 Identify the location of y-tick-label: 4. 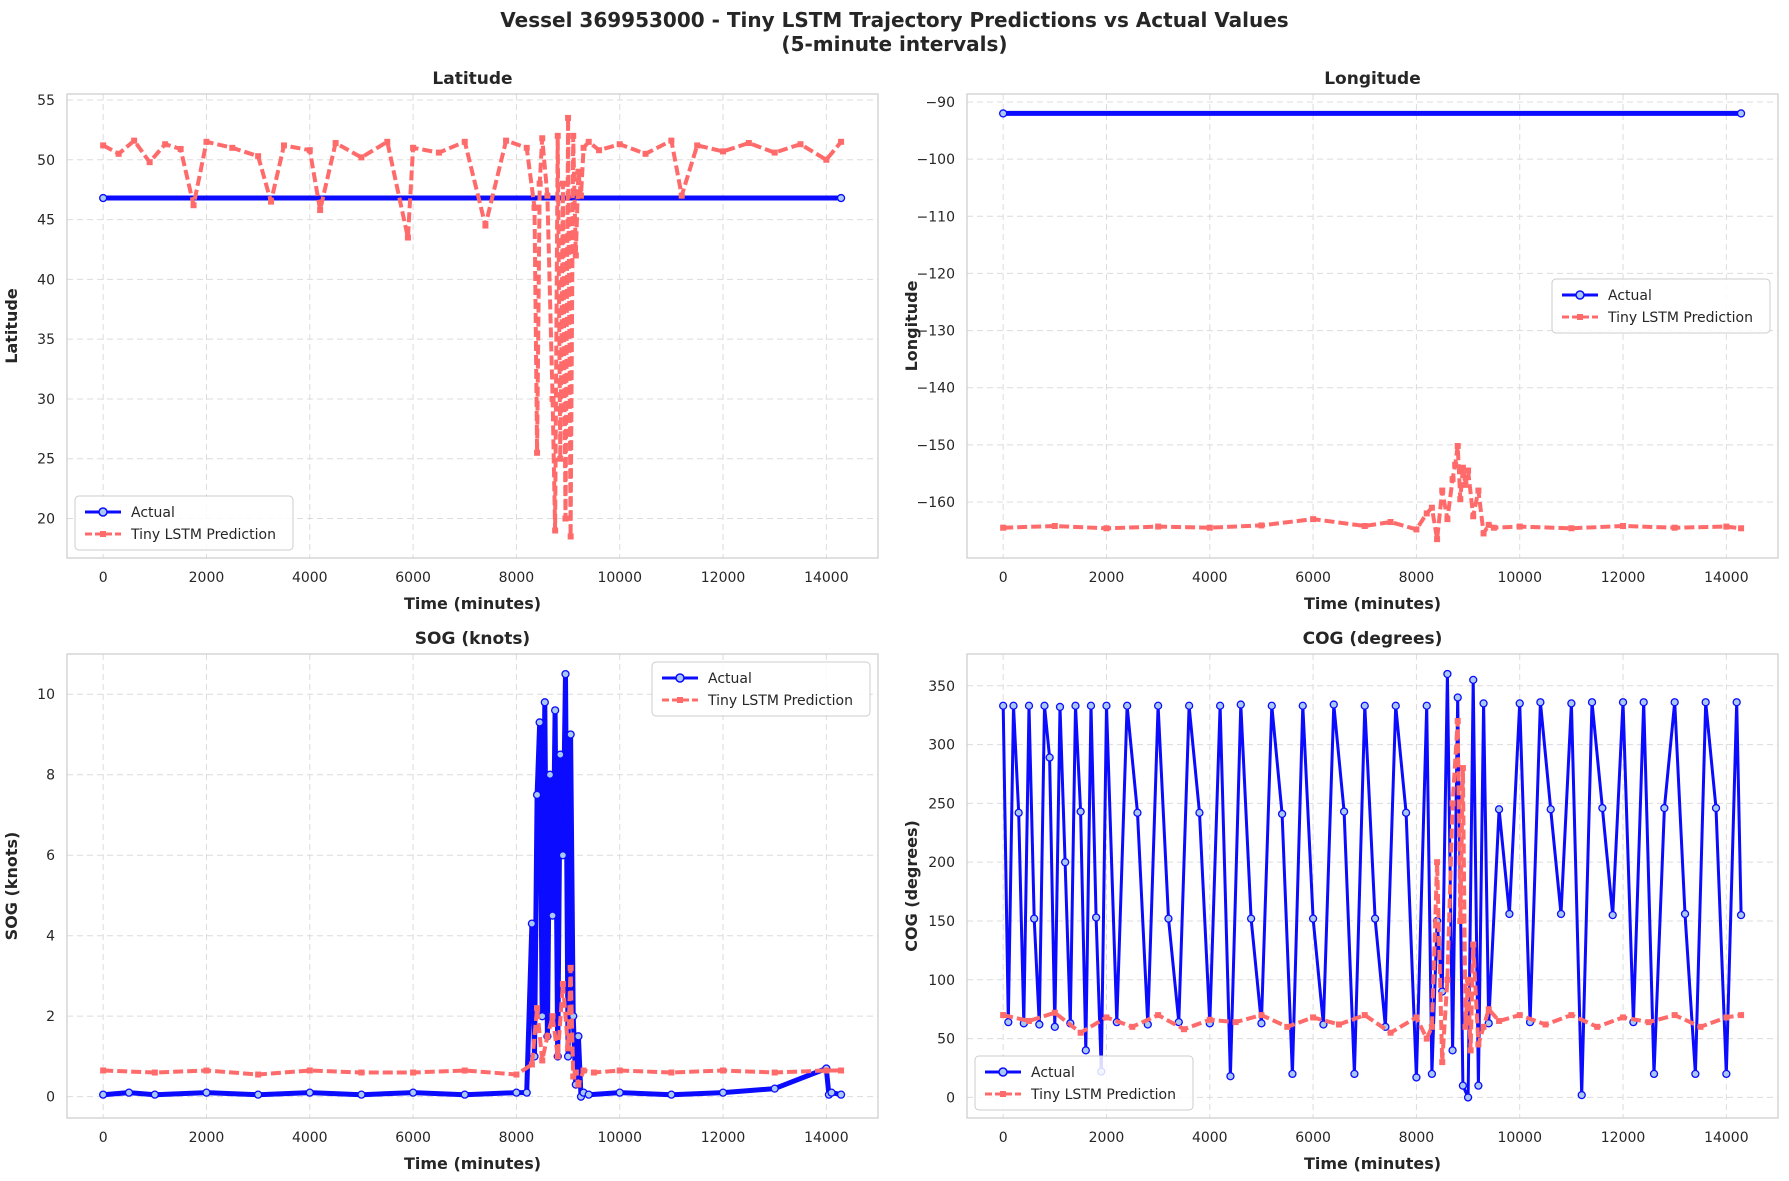
(50, 937).